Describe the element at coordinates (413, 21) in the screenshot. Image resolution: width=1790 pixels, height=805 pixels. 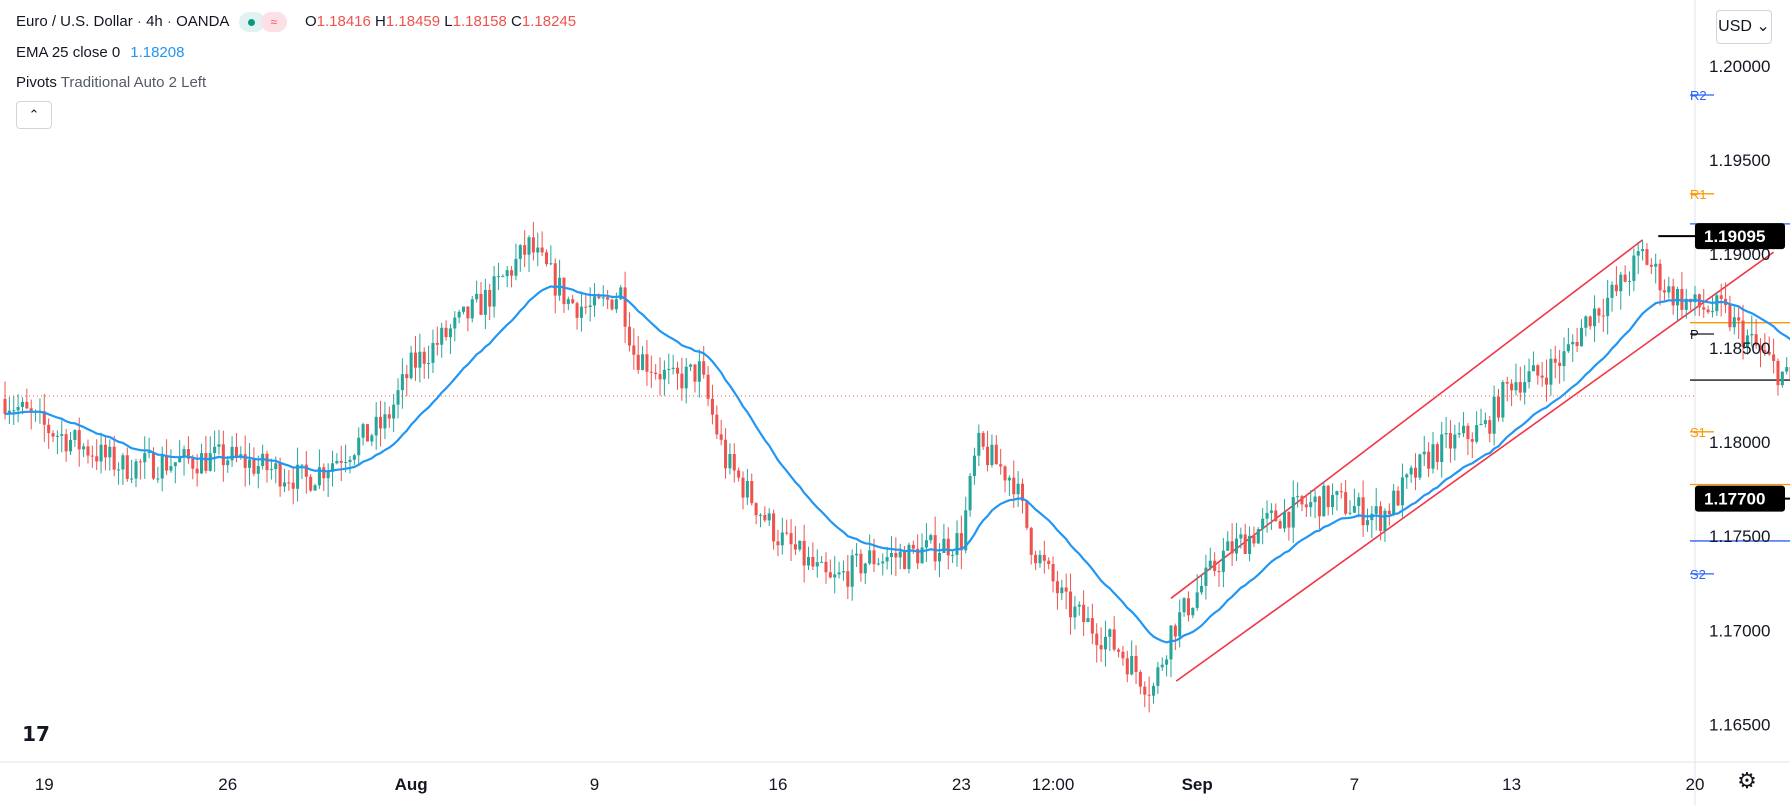
I see `high-value: 1.18459` at that location.